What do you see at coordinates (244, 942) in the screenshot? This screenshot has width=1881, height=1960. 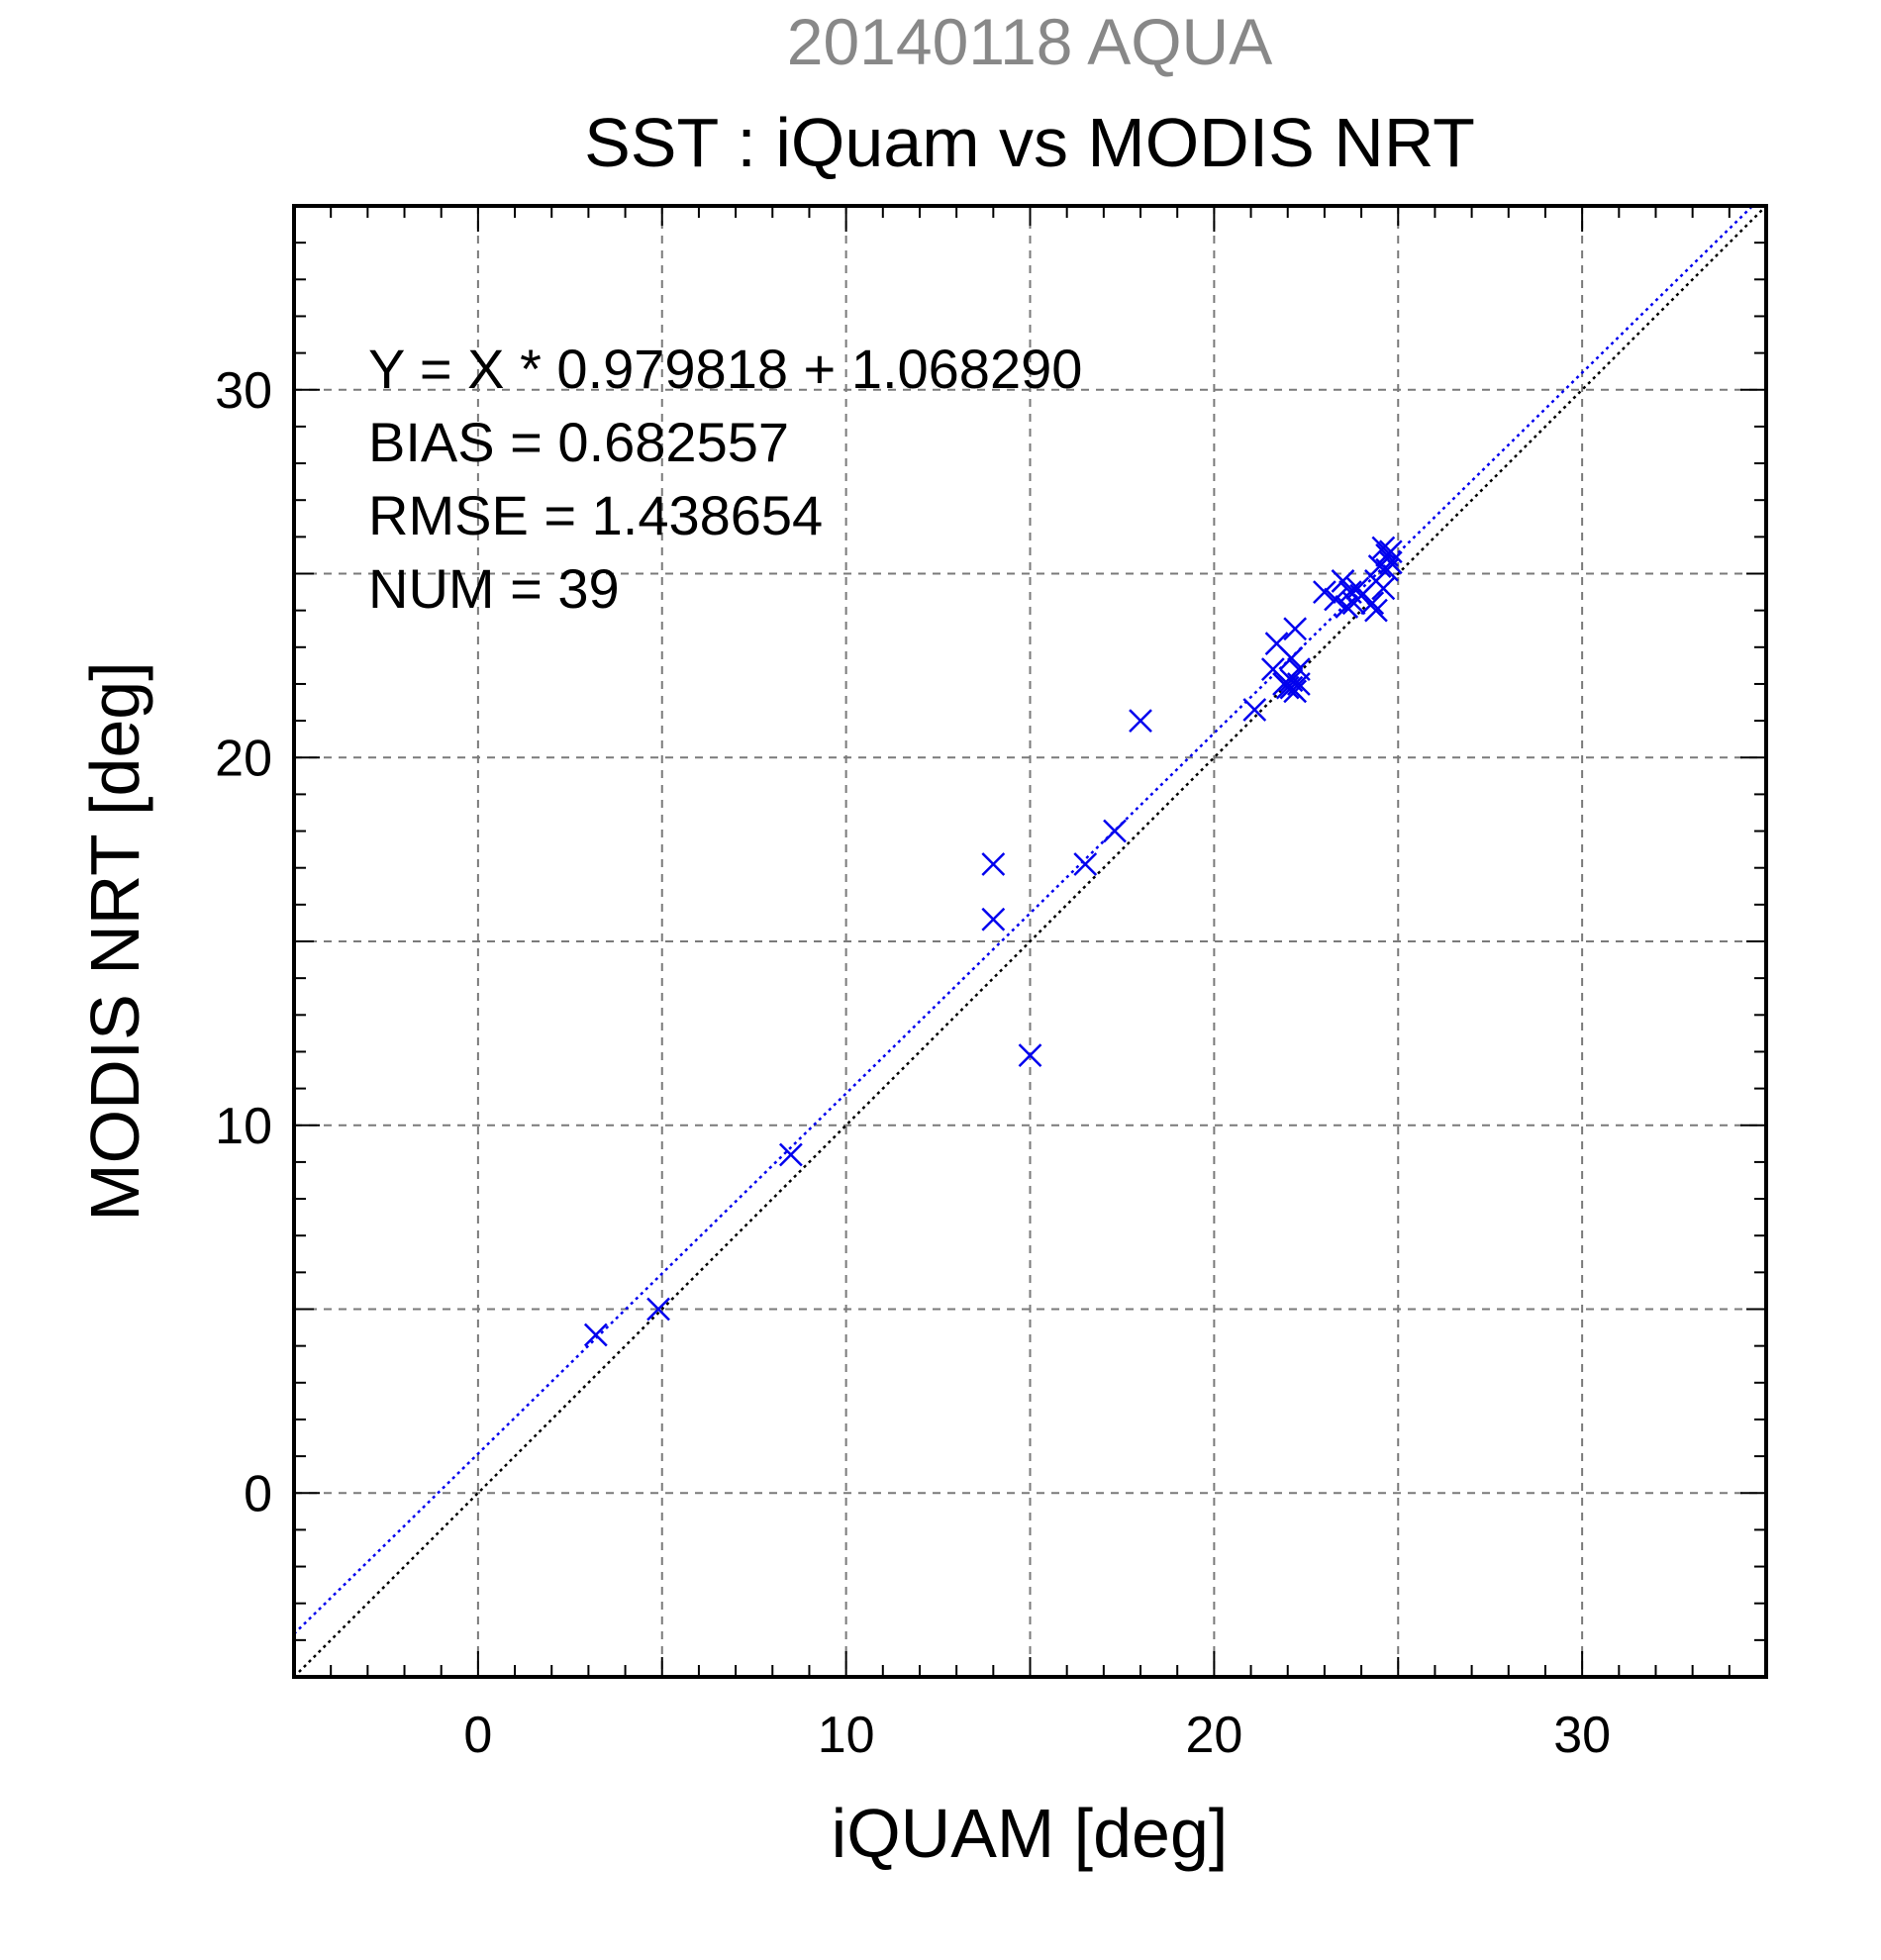 I see `y-tick-labels: 0 10 20 30` at bounding box center [244, 942].